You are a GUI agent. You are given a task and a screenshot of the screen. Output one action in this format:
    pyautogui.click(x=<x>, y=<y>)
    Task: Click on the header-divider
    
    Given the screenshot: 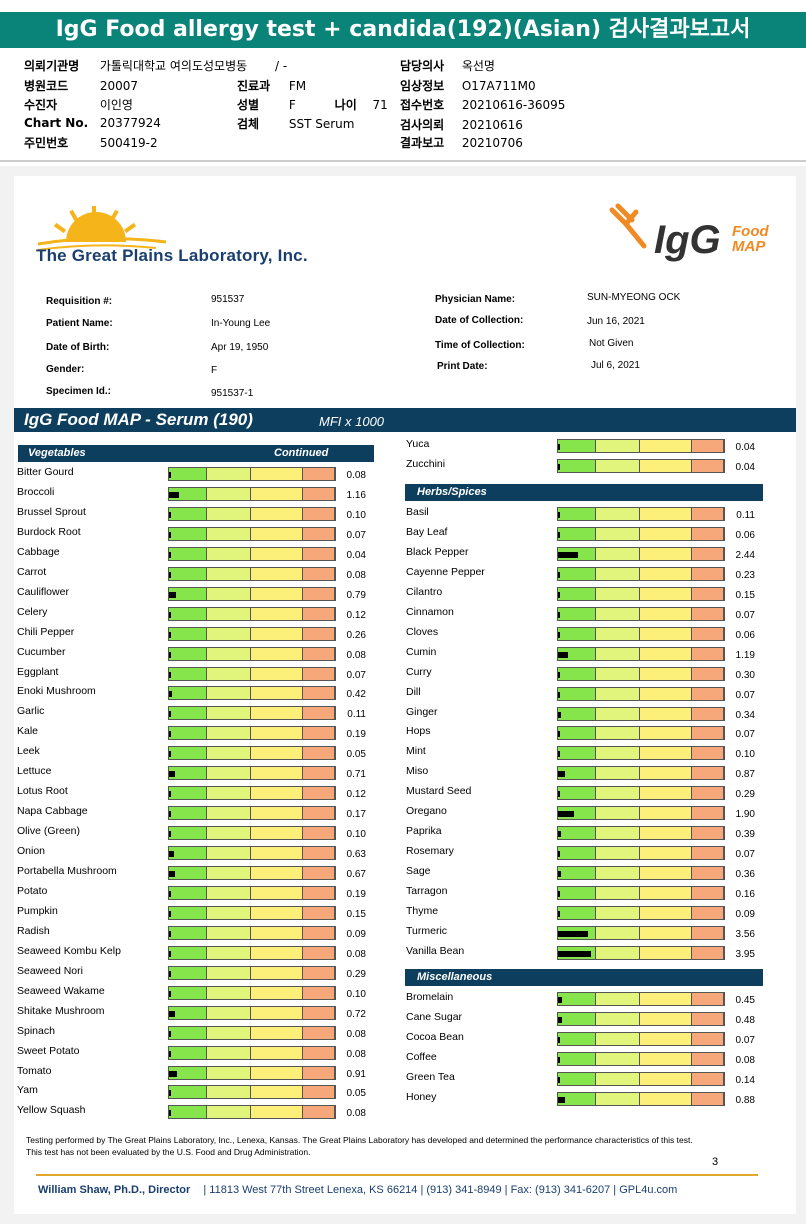 What is the action you would take?
    pyautogui.click(x=403, y=161)
    